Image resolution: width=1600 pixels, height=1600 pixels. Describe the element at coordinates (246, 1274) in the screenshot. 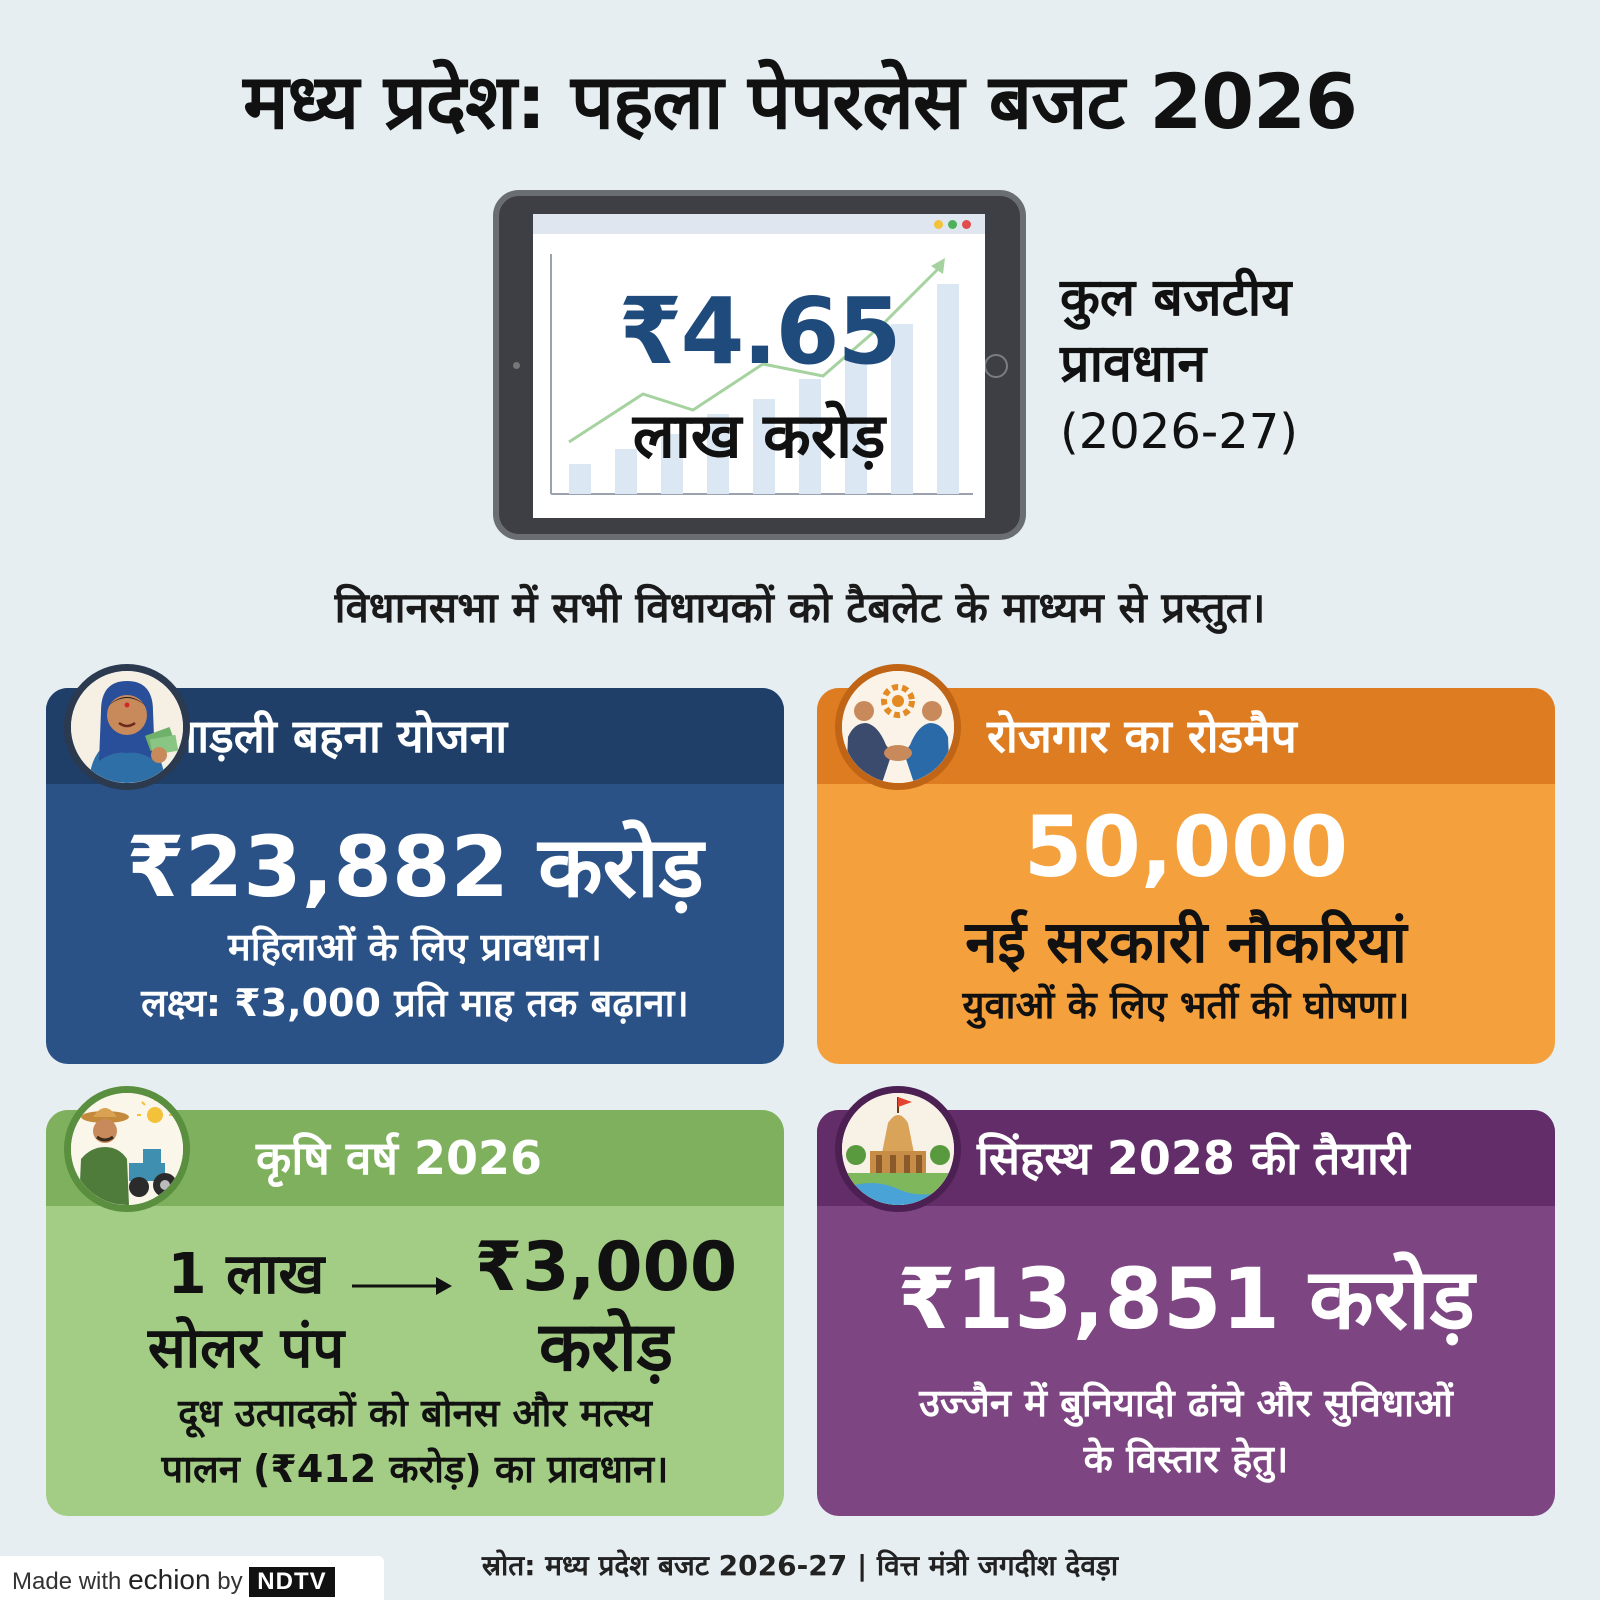

I see `solar-pump-count-line1: 1 लाख` at that location.